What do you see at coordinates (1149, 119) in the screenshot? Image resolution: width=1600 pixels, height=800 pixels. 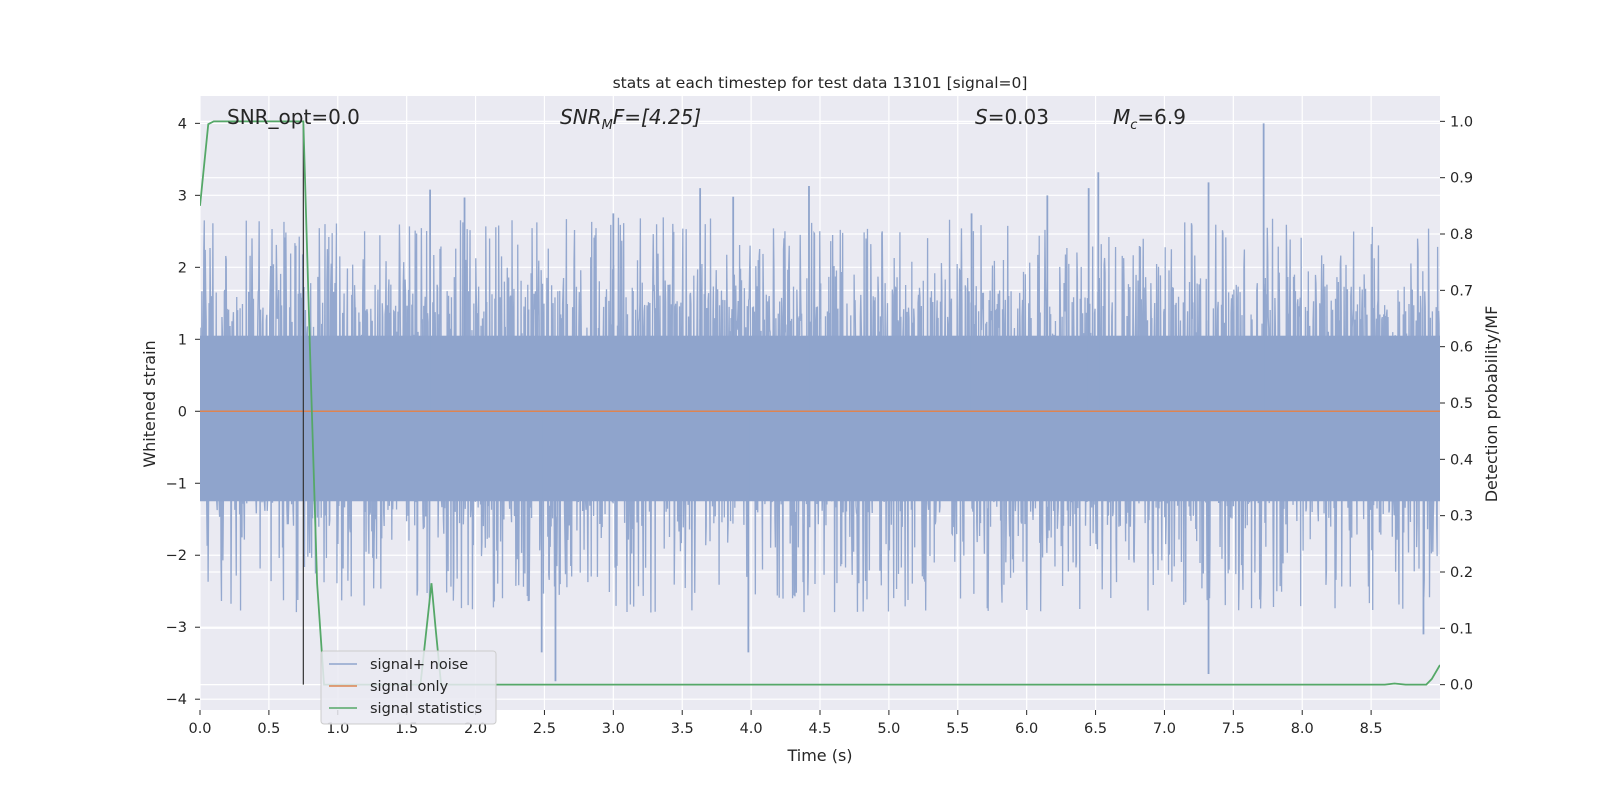 I see `mc-annotation: Mc=6.9` at bounding box center [1149, 119].